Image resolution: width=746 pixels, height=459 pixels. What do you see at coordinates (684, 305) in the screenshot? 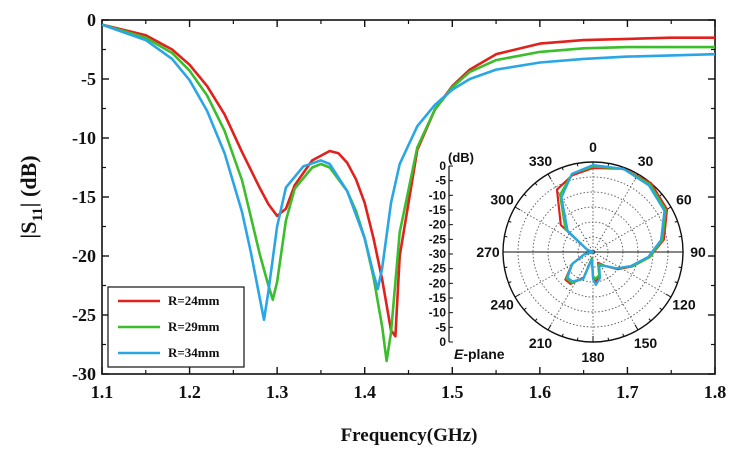
I see `polar-angle-label: 120` at bounding box center [684, 305].